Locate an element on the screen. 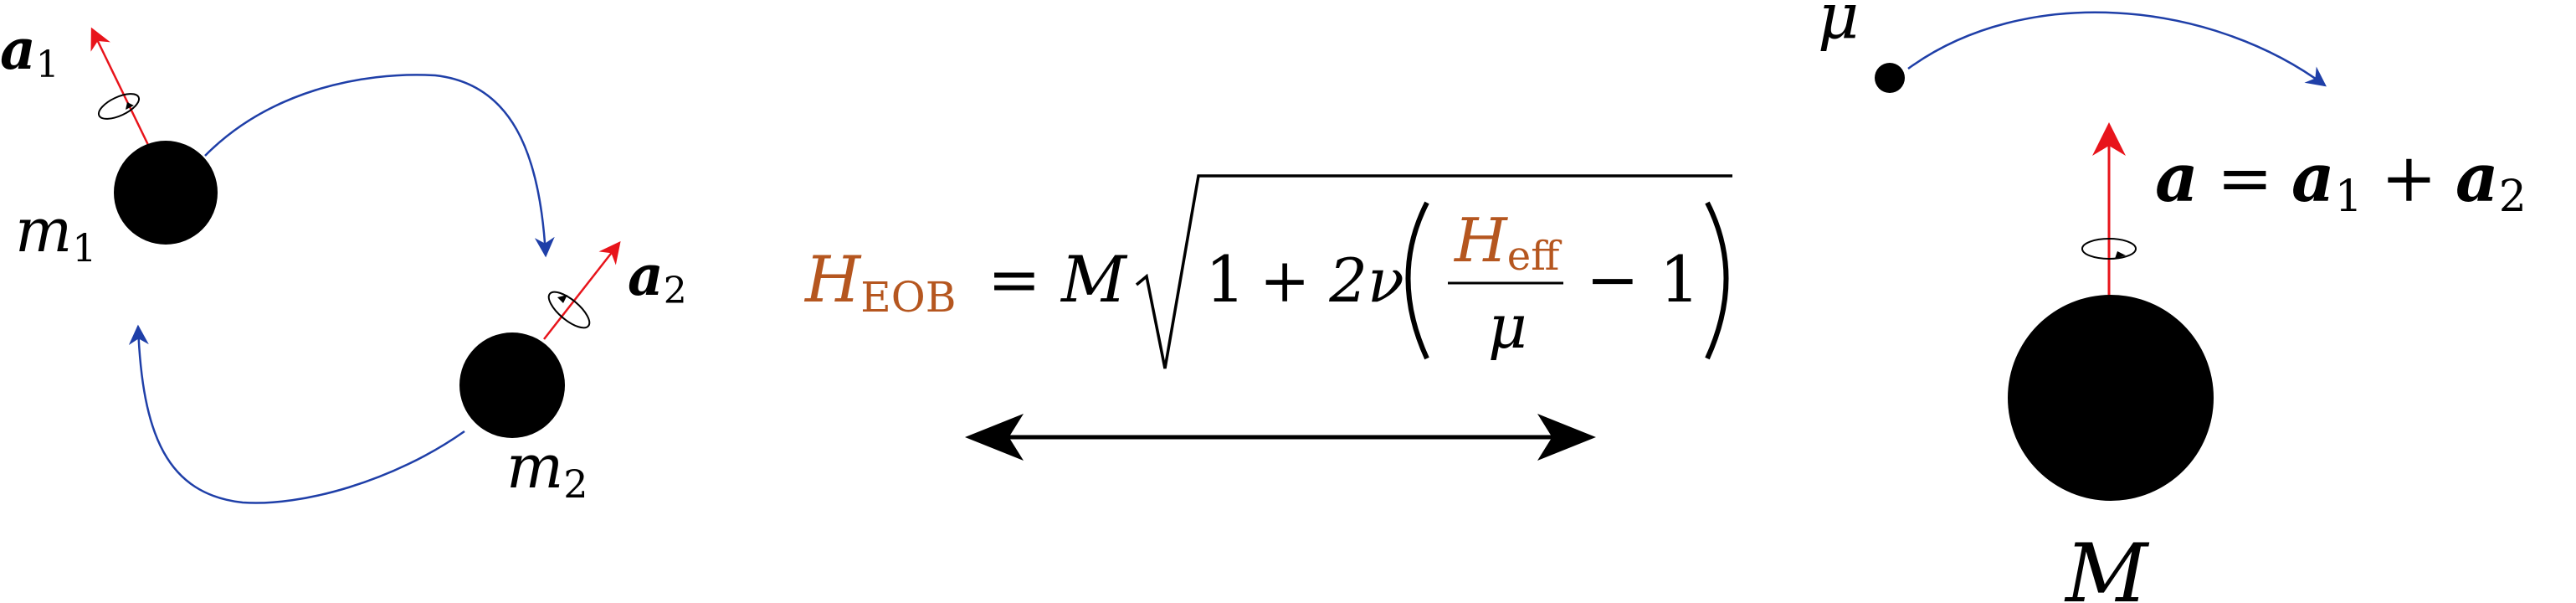 This screenshot has height=603, width=2576. mass-m2-label: m2 is located at coordinates (547, 469).